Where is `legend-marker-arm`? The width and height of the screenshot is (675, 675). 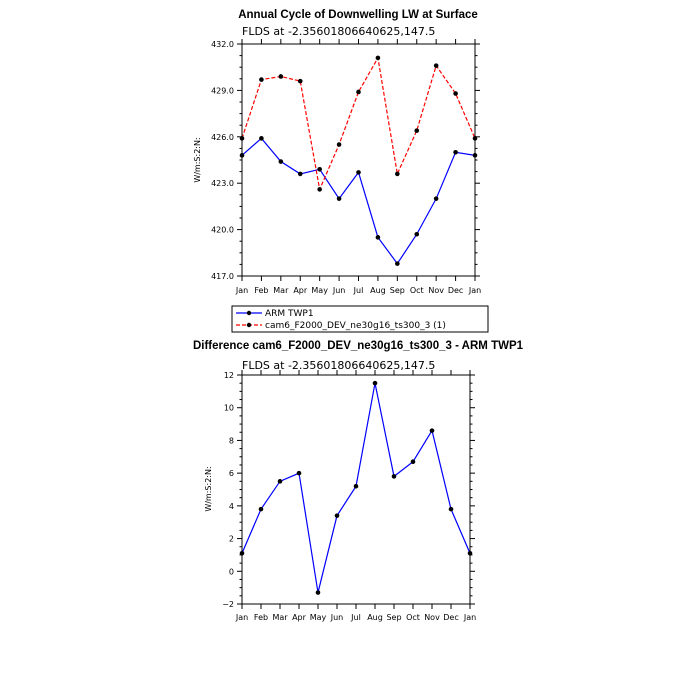
legend-marker-arm is located at coordinates (249, 313).